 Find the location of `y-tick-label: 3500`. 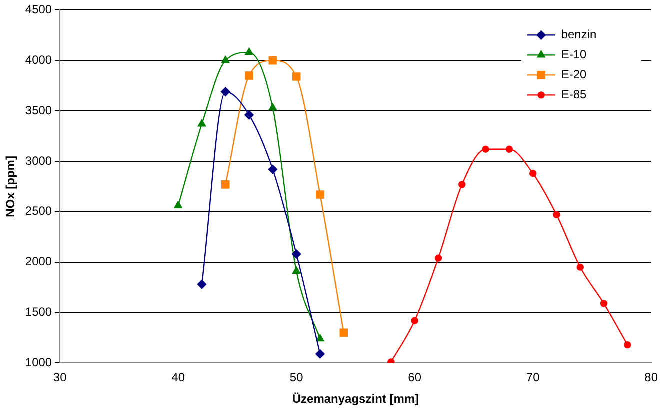

y-tick-label: 3500 is located at coordinates (38, 110).